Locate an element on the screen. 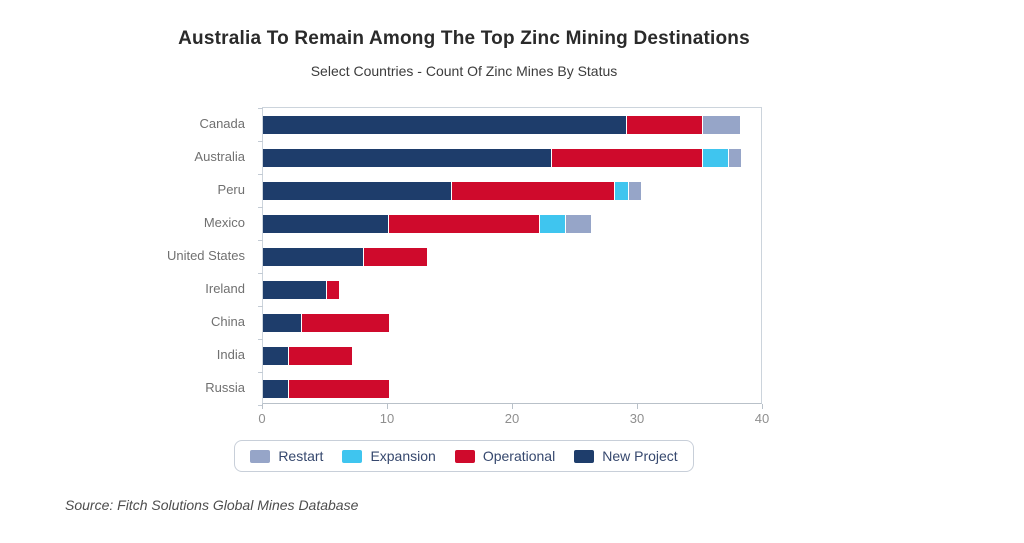 Image resolution: width=1024 pixels, height=543 pixels. legend: Restart Expansion Operational New Project is located at coordinates (464, 456).